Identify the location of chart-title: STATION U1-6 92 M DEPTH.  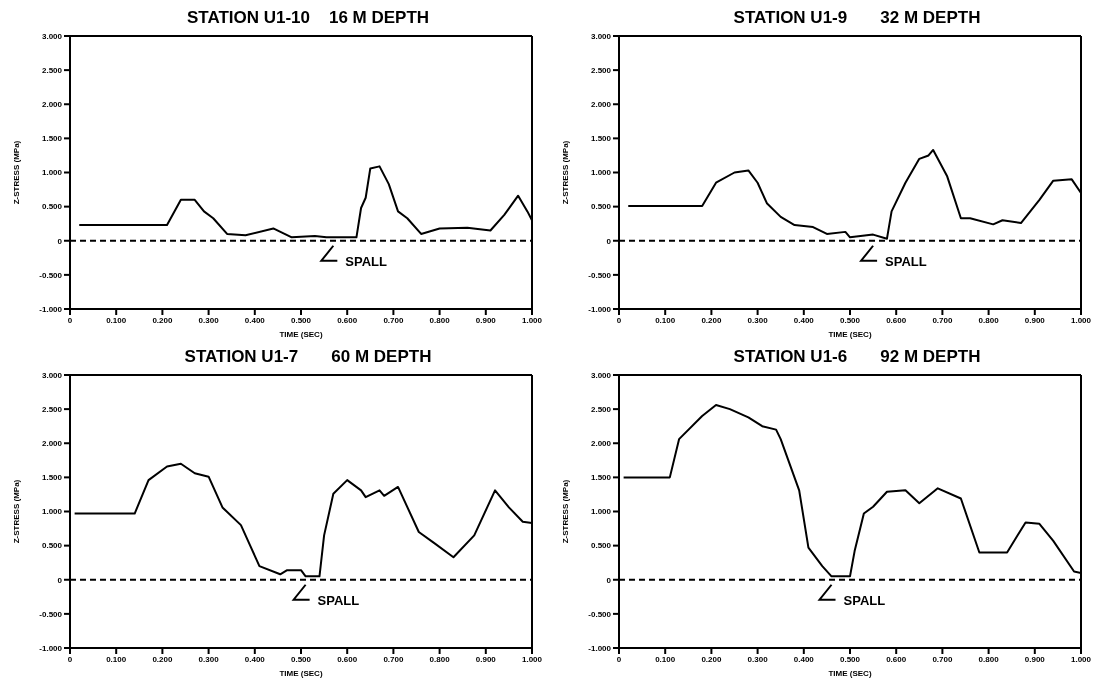
(857, 357).